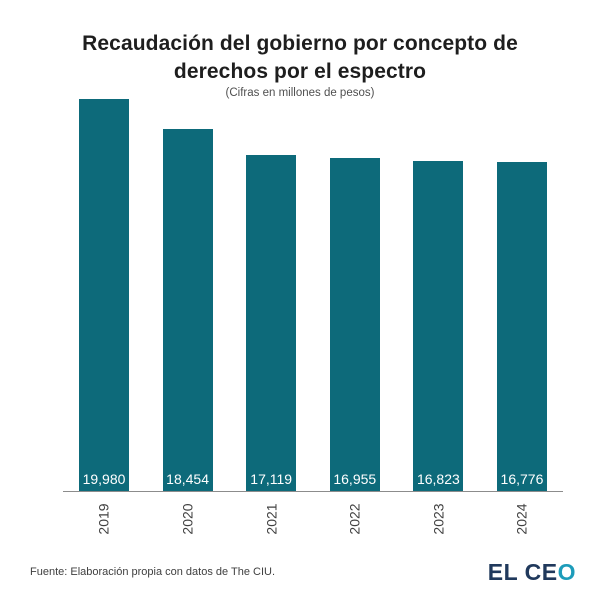  I want to click on x-axis-tick-label: 2019, so click(104, 519).